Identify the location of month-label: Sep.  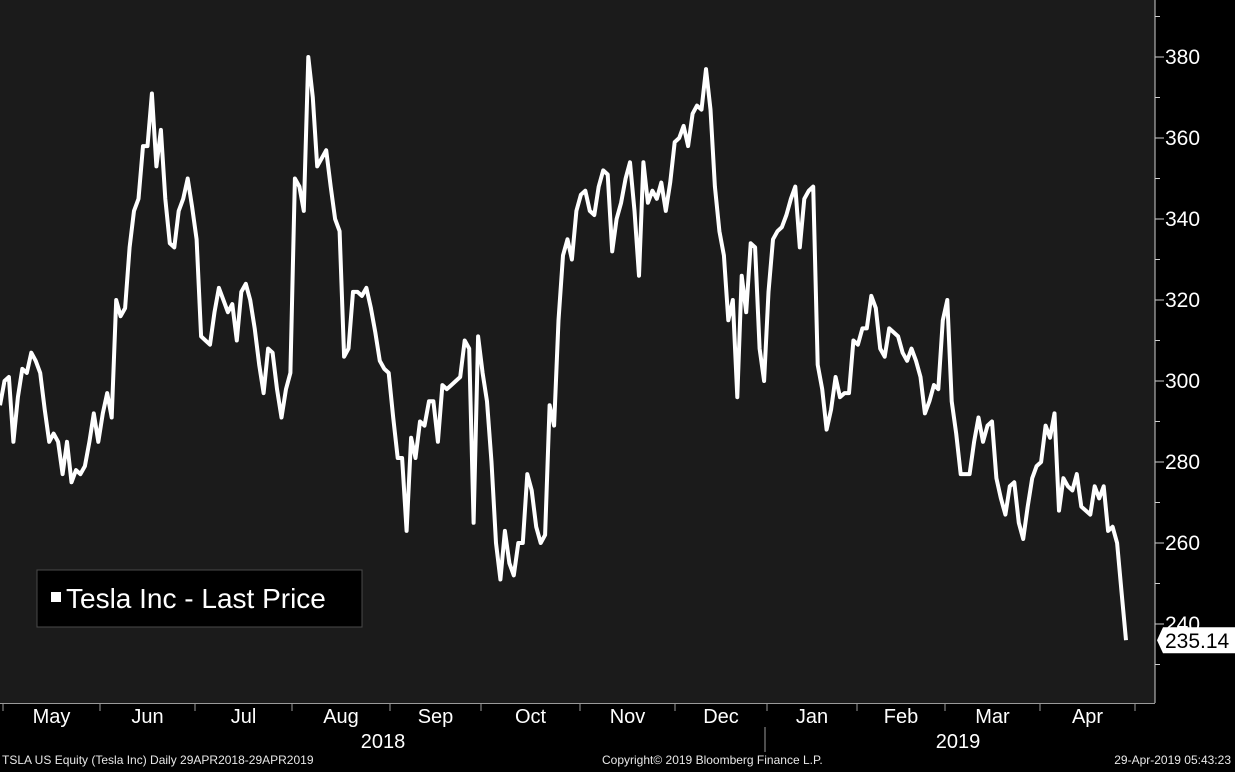
(436, 717).